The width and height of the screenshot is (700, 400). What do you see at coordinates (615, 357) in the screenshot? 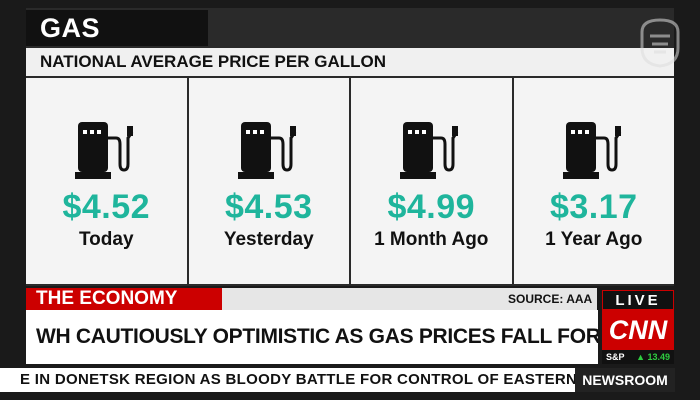
I see `market-index-name: S&P` at bounding box center [615, 357].